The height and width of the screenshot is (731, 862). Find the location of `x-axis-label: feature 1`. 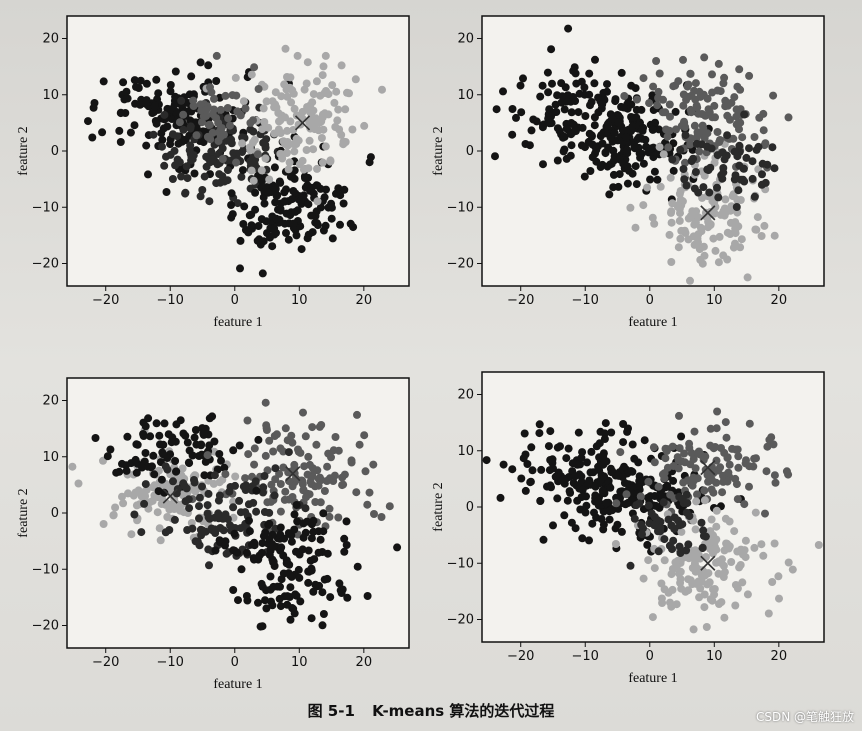

x-axis-label: feature 1 is located at coordinates (652, 678).